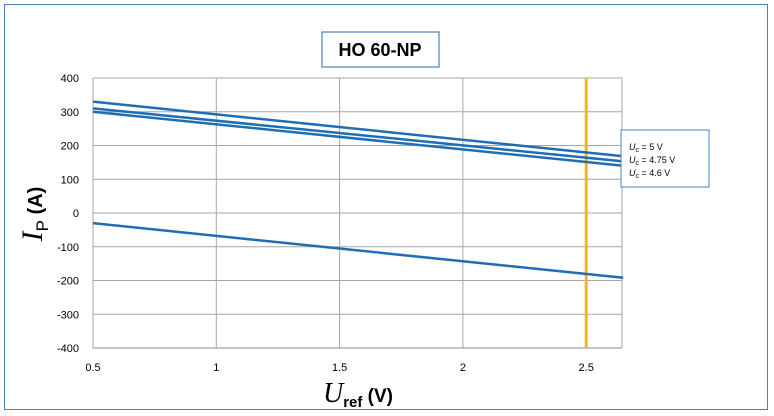 This screenshot has width=774, height=416. What do you see at coordinates (216, 368) in the screenshot?
I see `x-tick-label: 1` at bounding box center [216, 368].